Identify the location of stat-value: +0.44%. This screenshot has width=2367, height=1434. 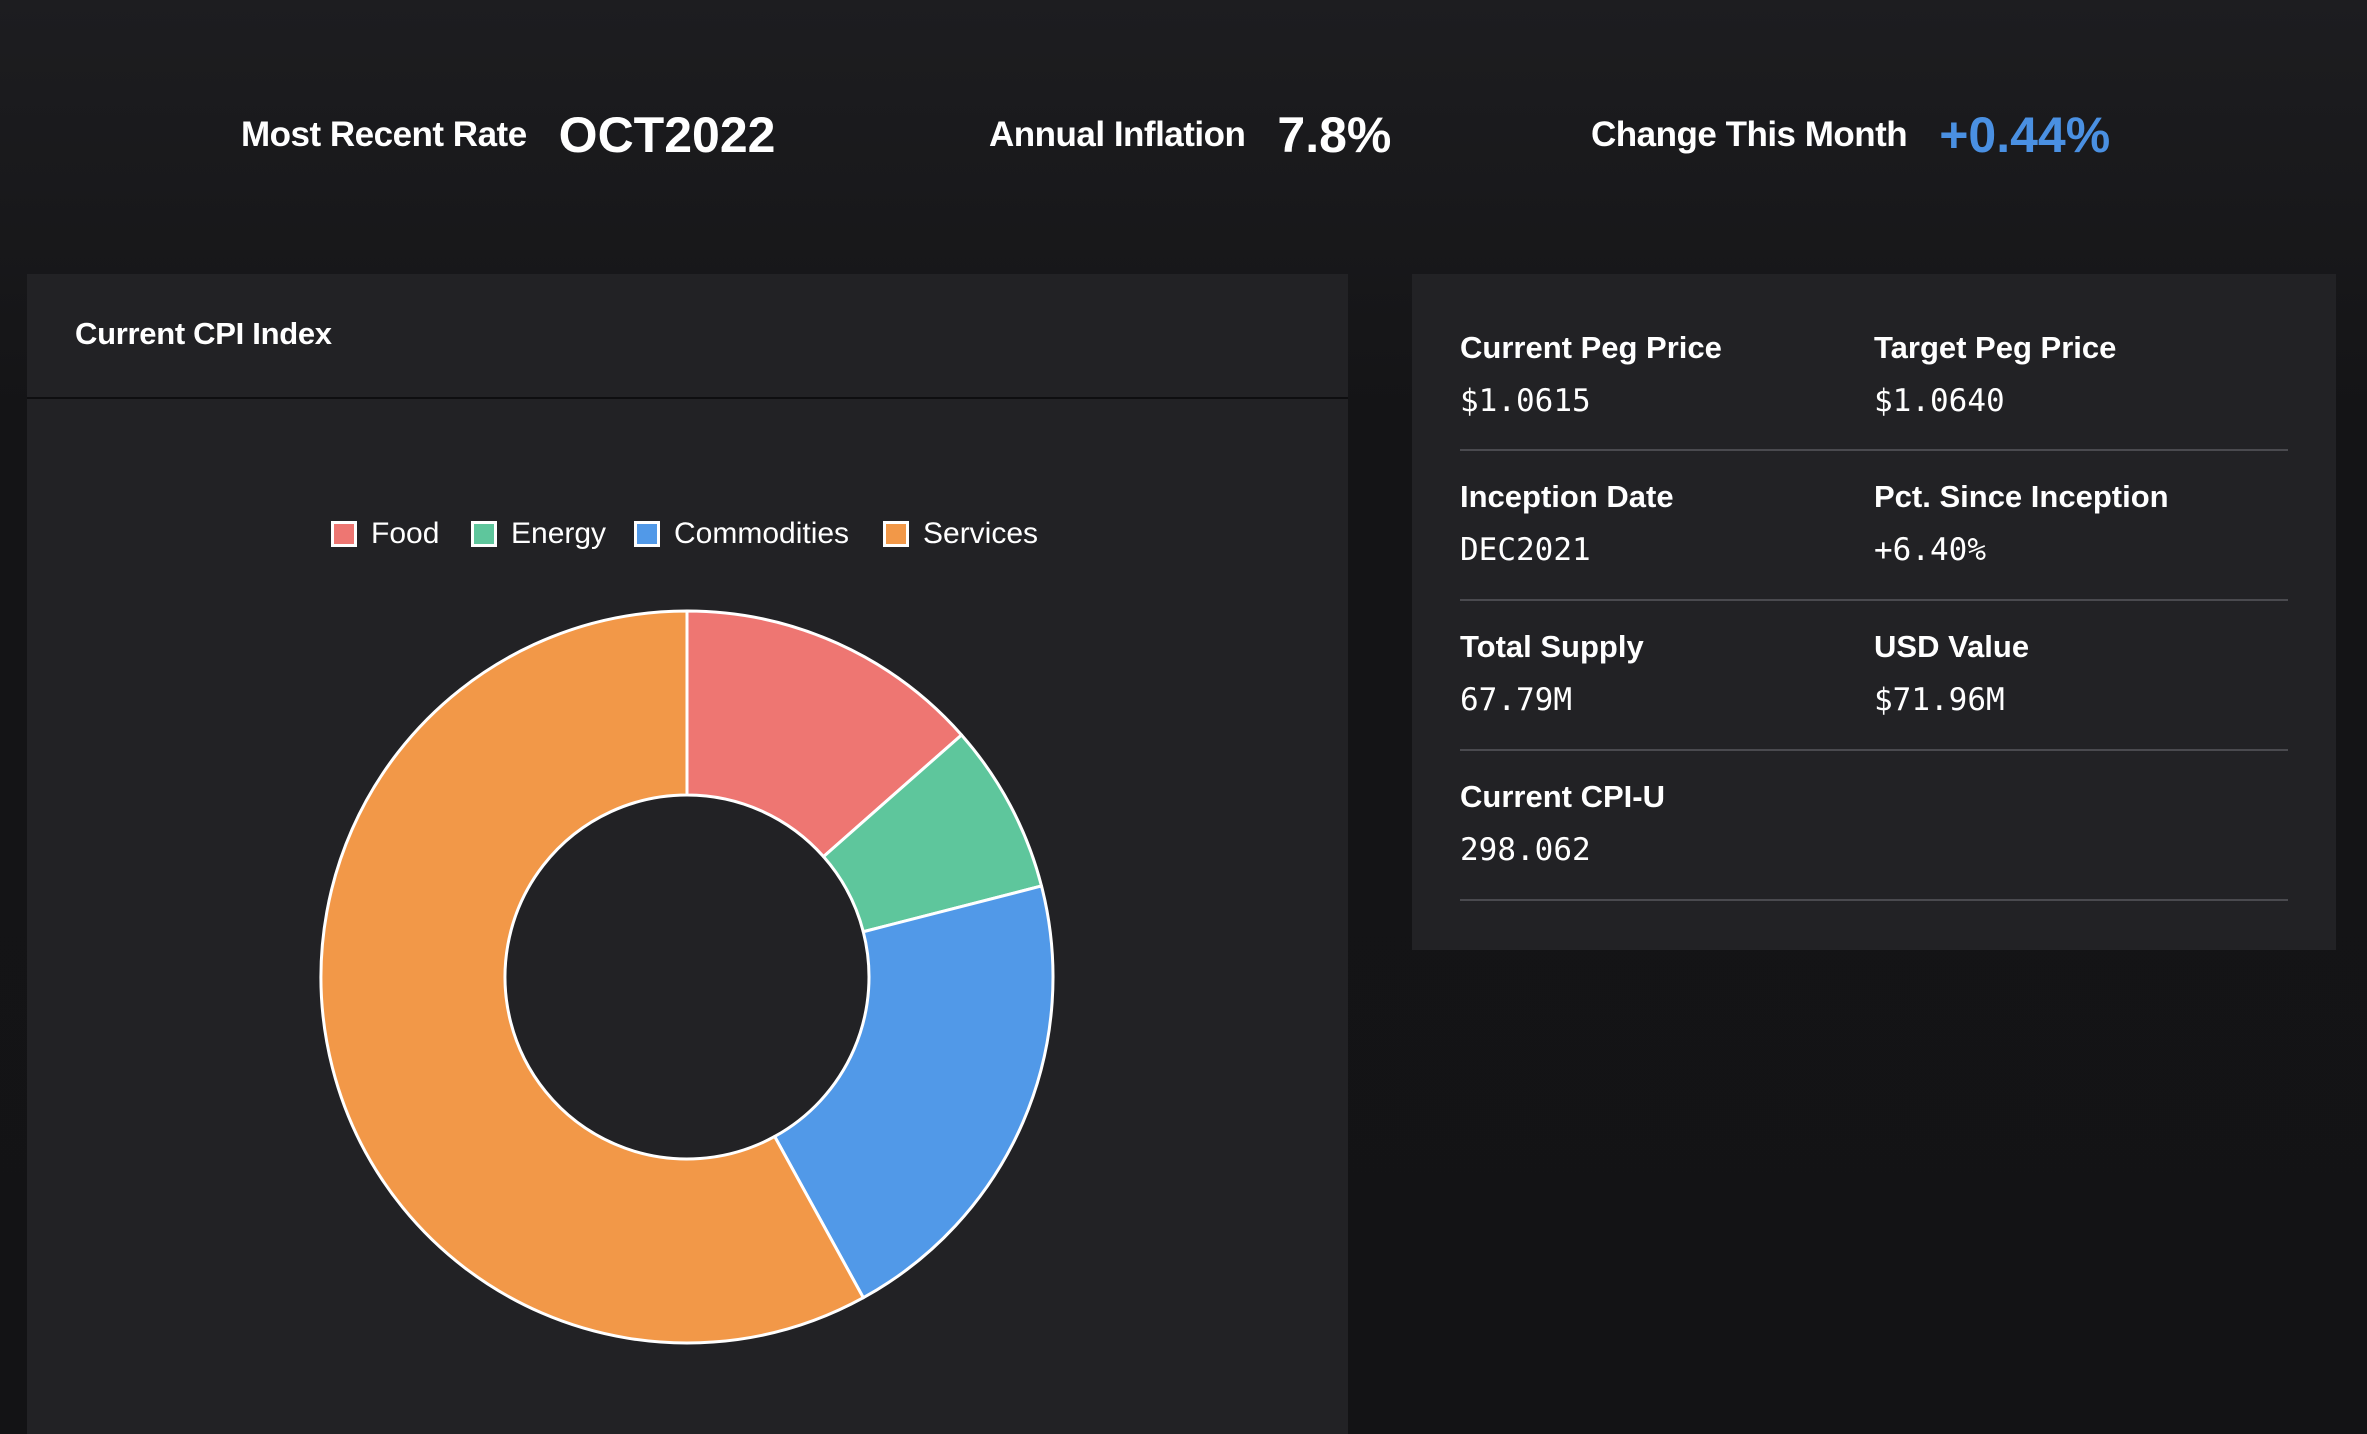
(2025, 135).